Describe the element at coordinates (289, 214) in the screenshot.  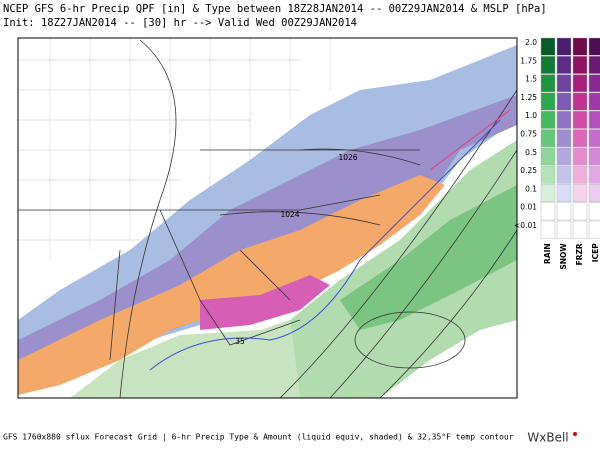
I see `contour-label: 1024` at that location.